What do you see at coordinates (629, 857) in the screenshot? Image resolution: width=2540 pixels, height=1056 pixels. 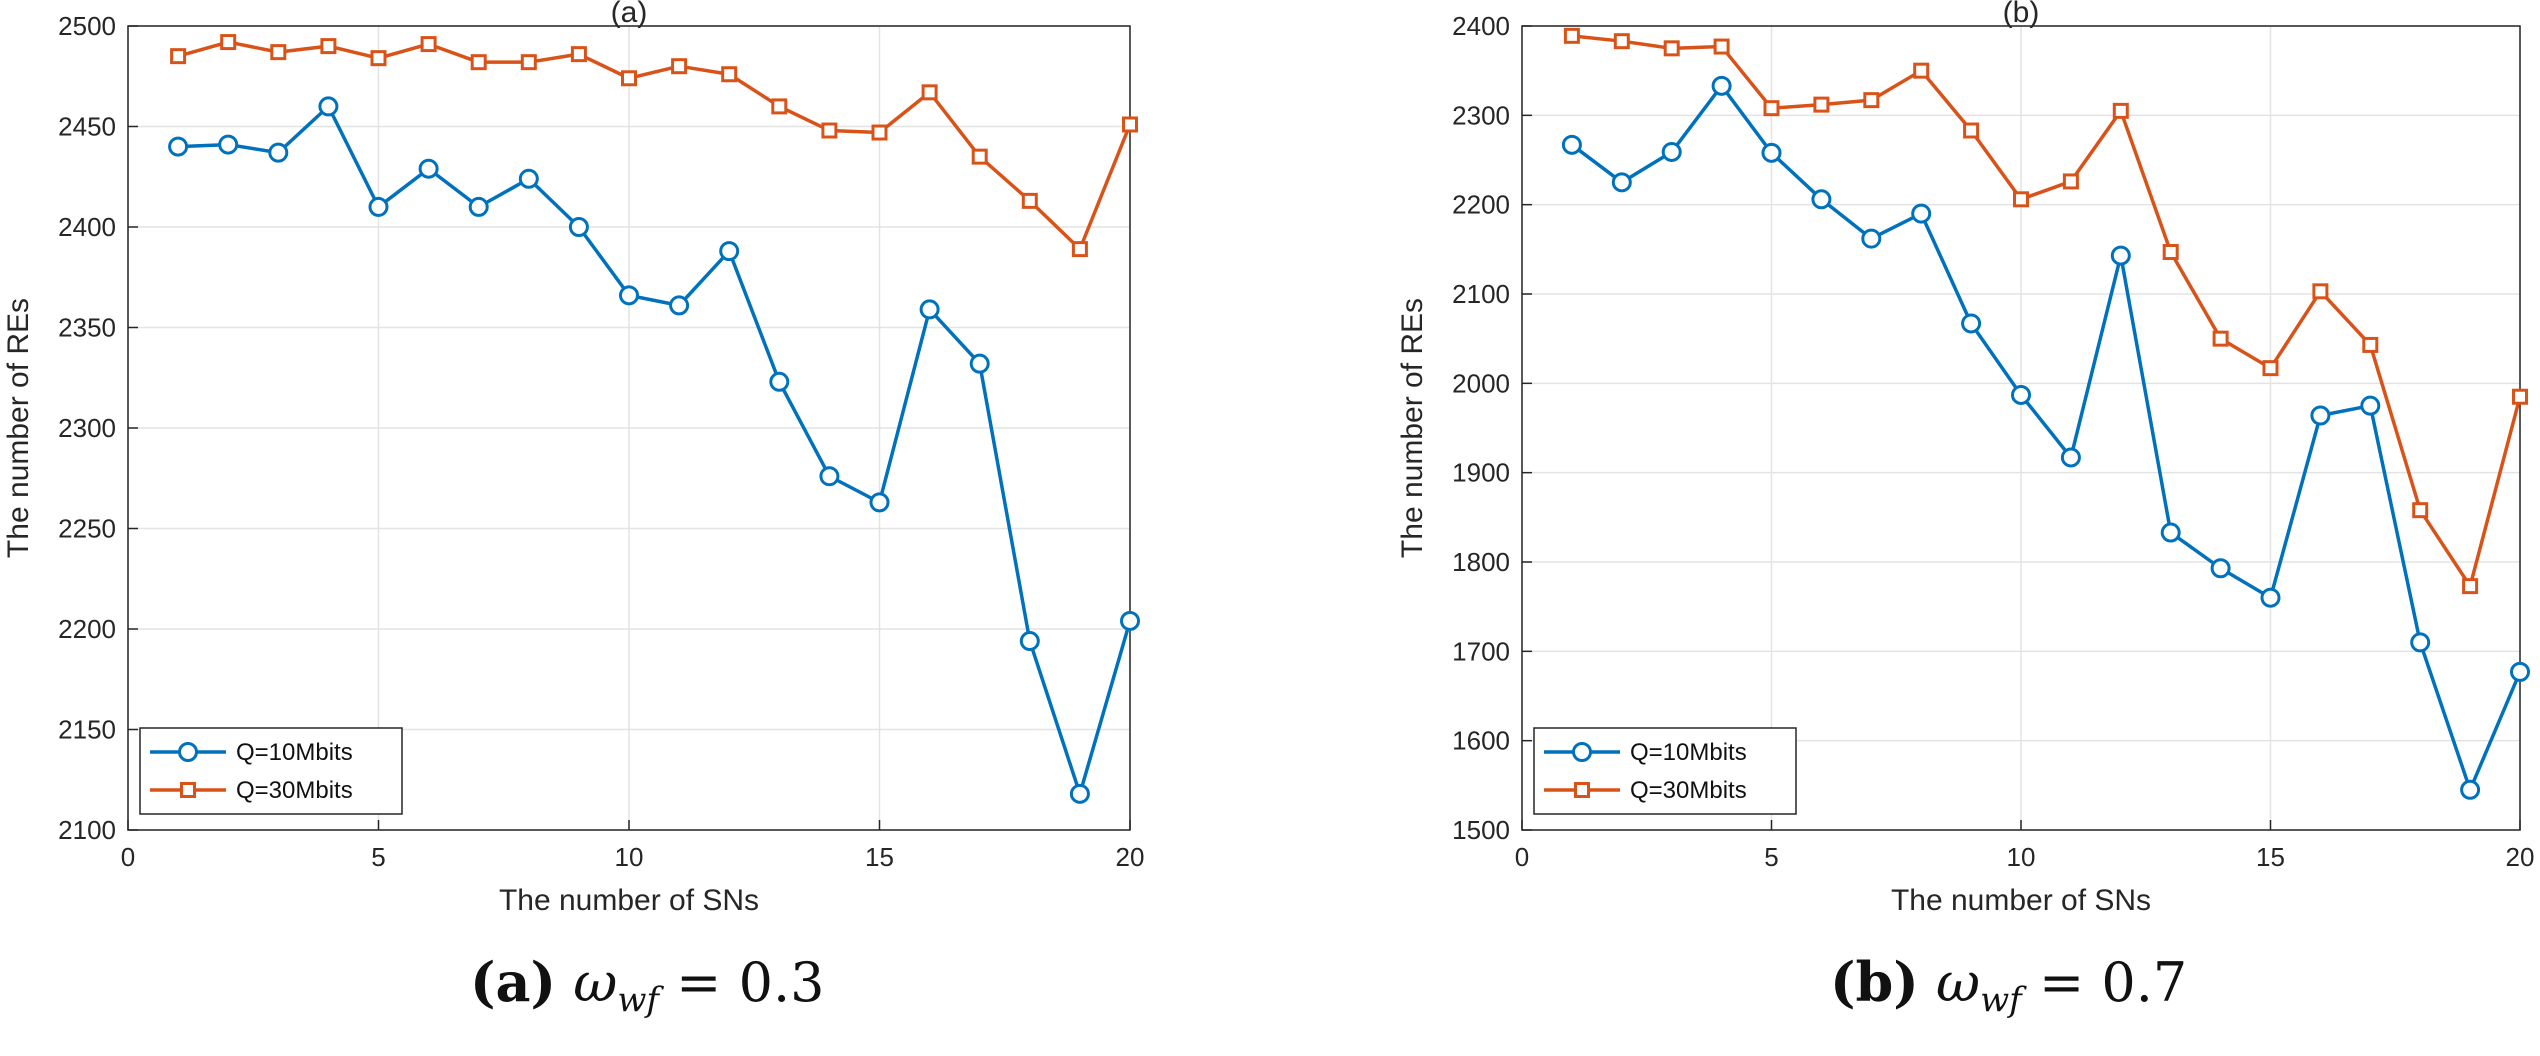 I see `x-tick-label: 10` at bounding box center [629, 857].